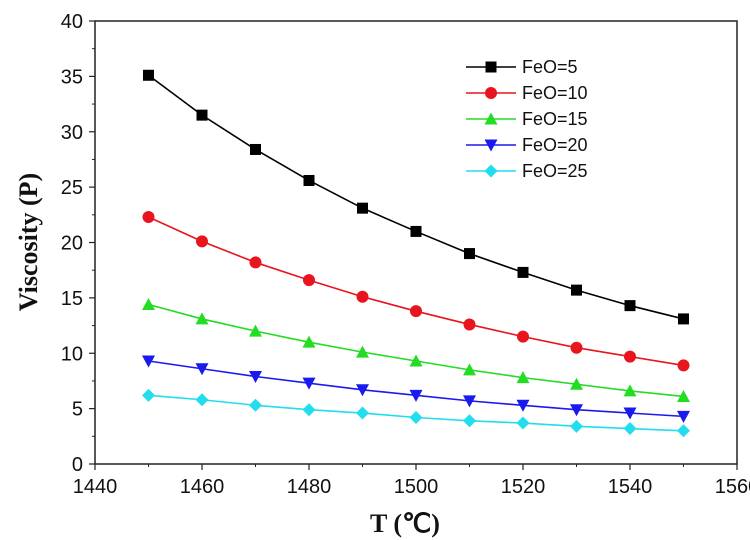 Image resolution: width=750 pixels, height=540 pixels. I want to click on legend-label: FeO=20, so click(555, 145).